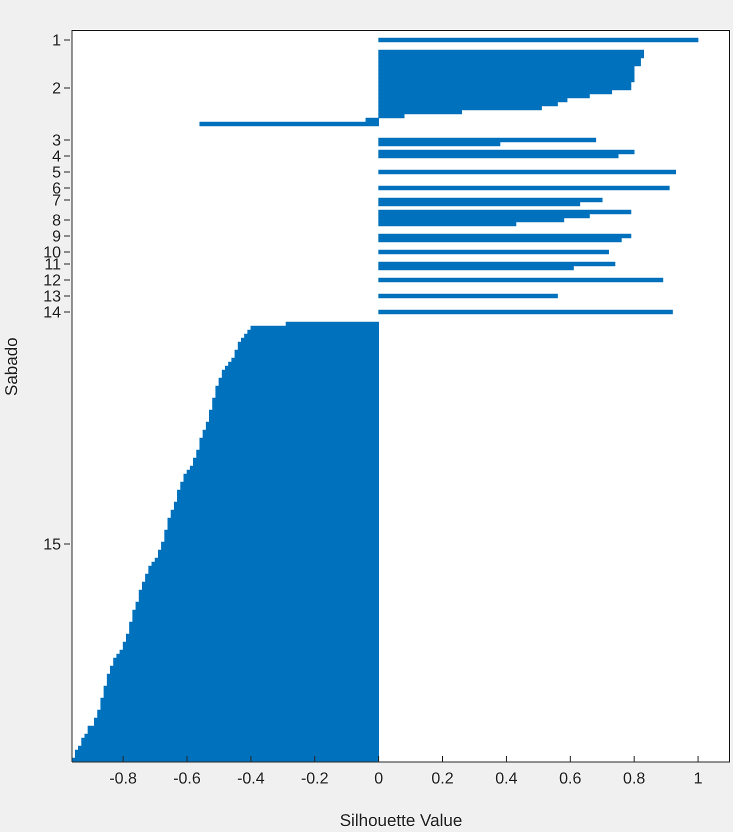 The width and height of the screenshot is (733, 832). I want to click on x-tick-label: -0.8, so click(123, 779).